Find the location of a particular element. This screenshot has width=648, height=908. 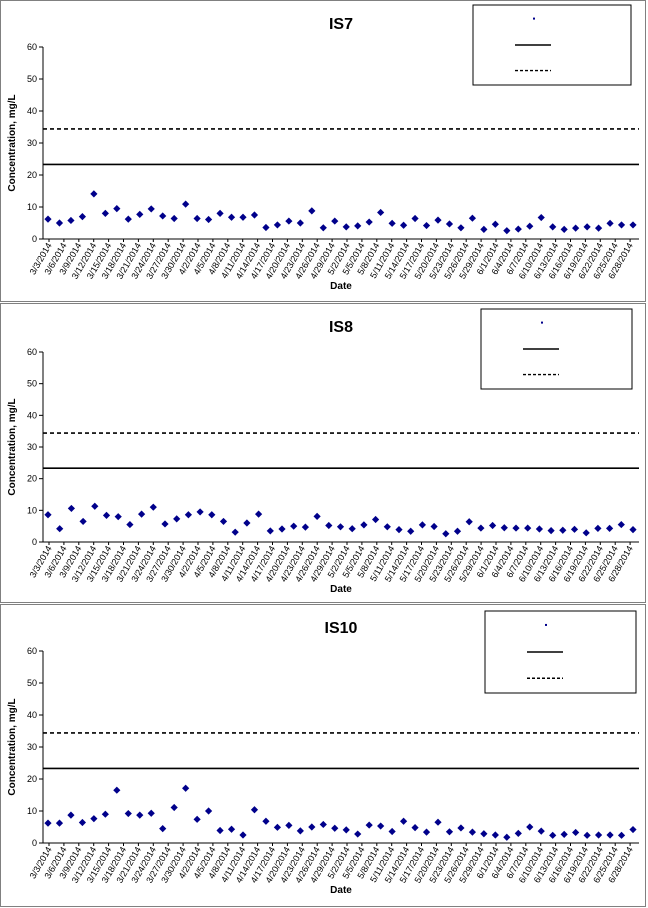

is7-legend is located at coordinates (552, 45).